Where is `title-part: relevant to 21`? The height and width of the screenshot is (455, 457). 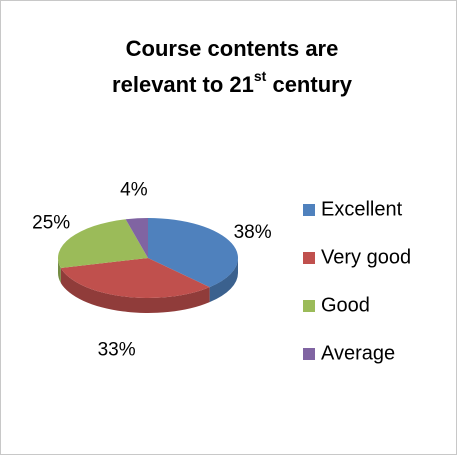 title-part: relevant to 21 is located at coordinates (183, 84).